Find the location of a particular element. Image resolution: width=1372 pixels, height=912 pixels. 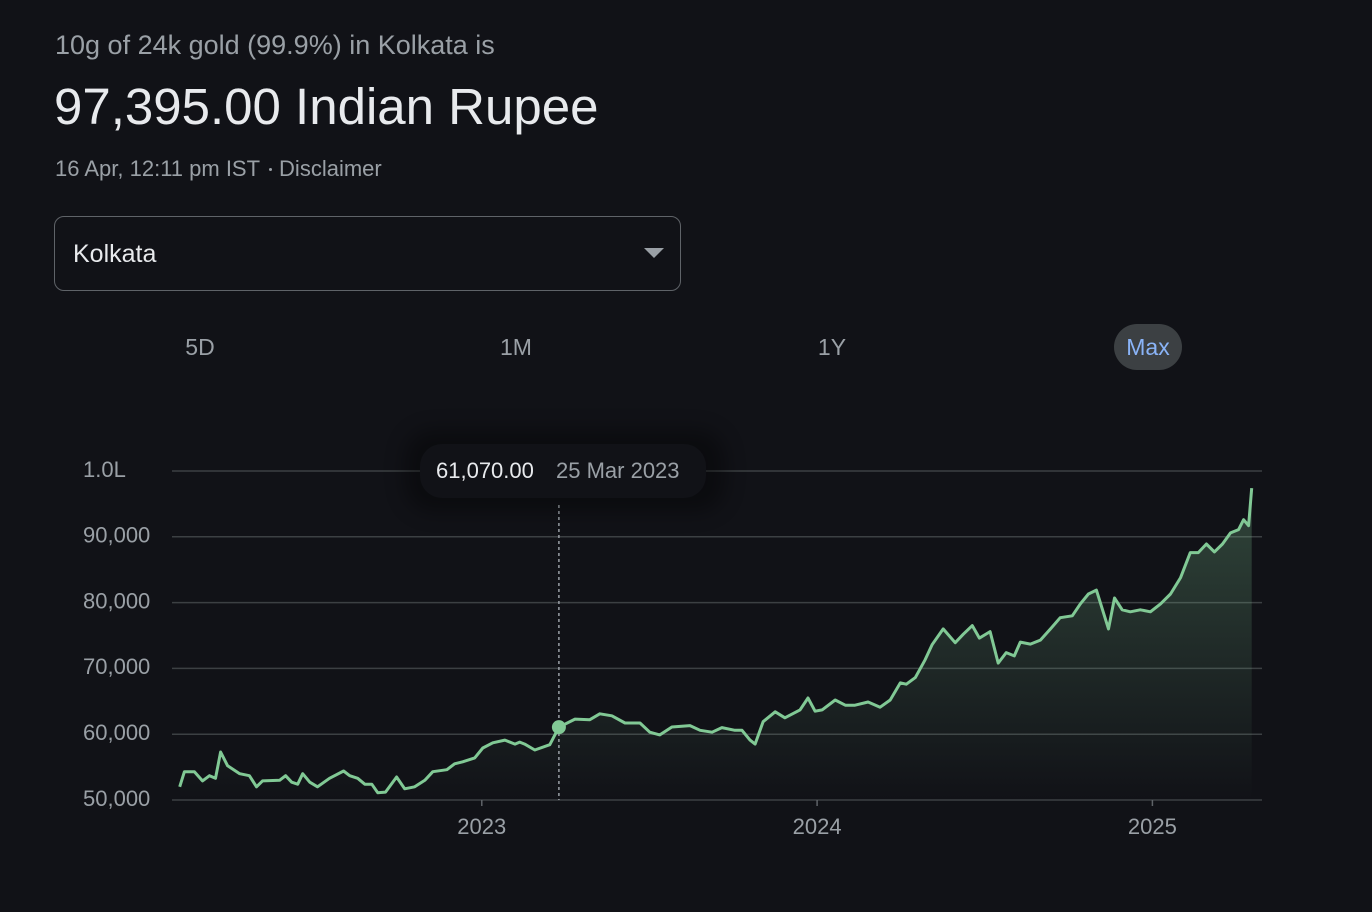

tooltip-value: 61,070.00 is located at coordinates (485, 470).